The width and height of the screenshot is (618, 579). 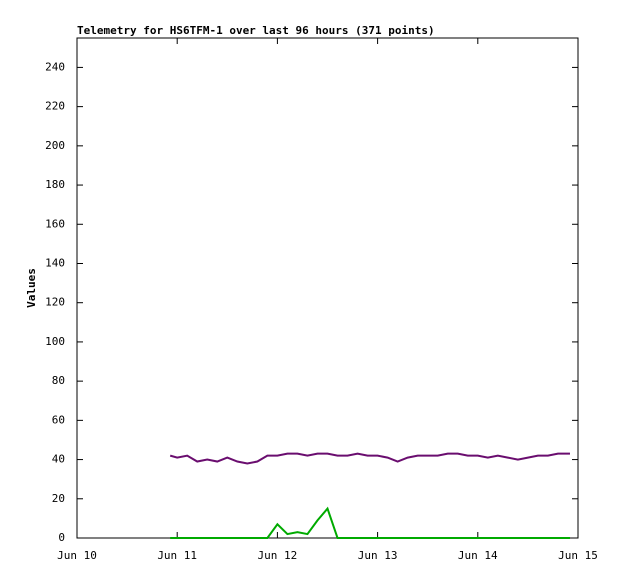 I want to click on y-tick-label: 220, so click(x=55, y=106).